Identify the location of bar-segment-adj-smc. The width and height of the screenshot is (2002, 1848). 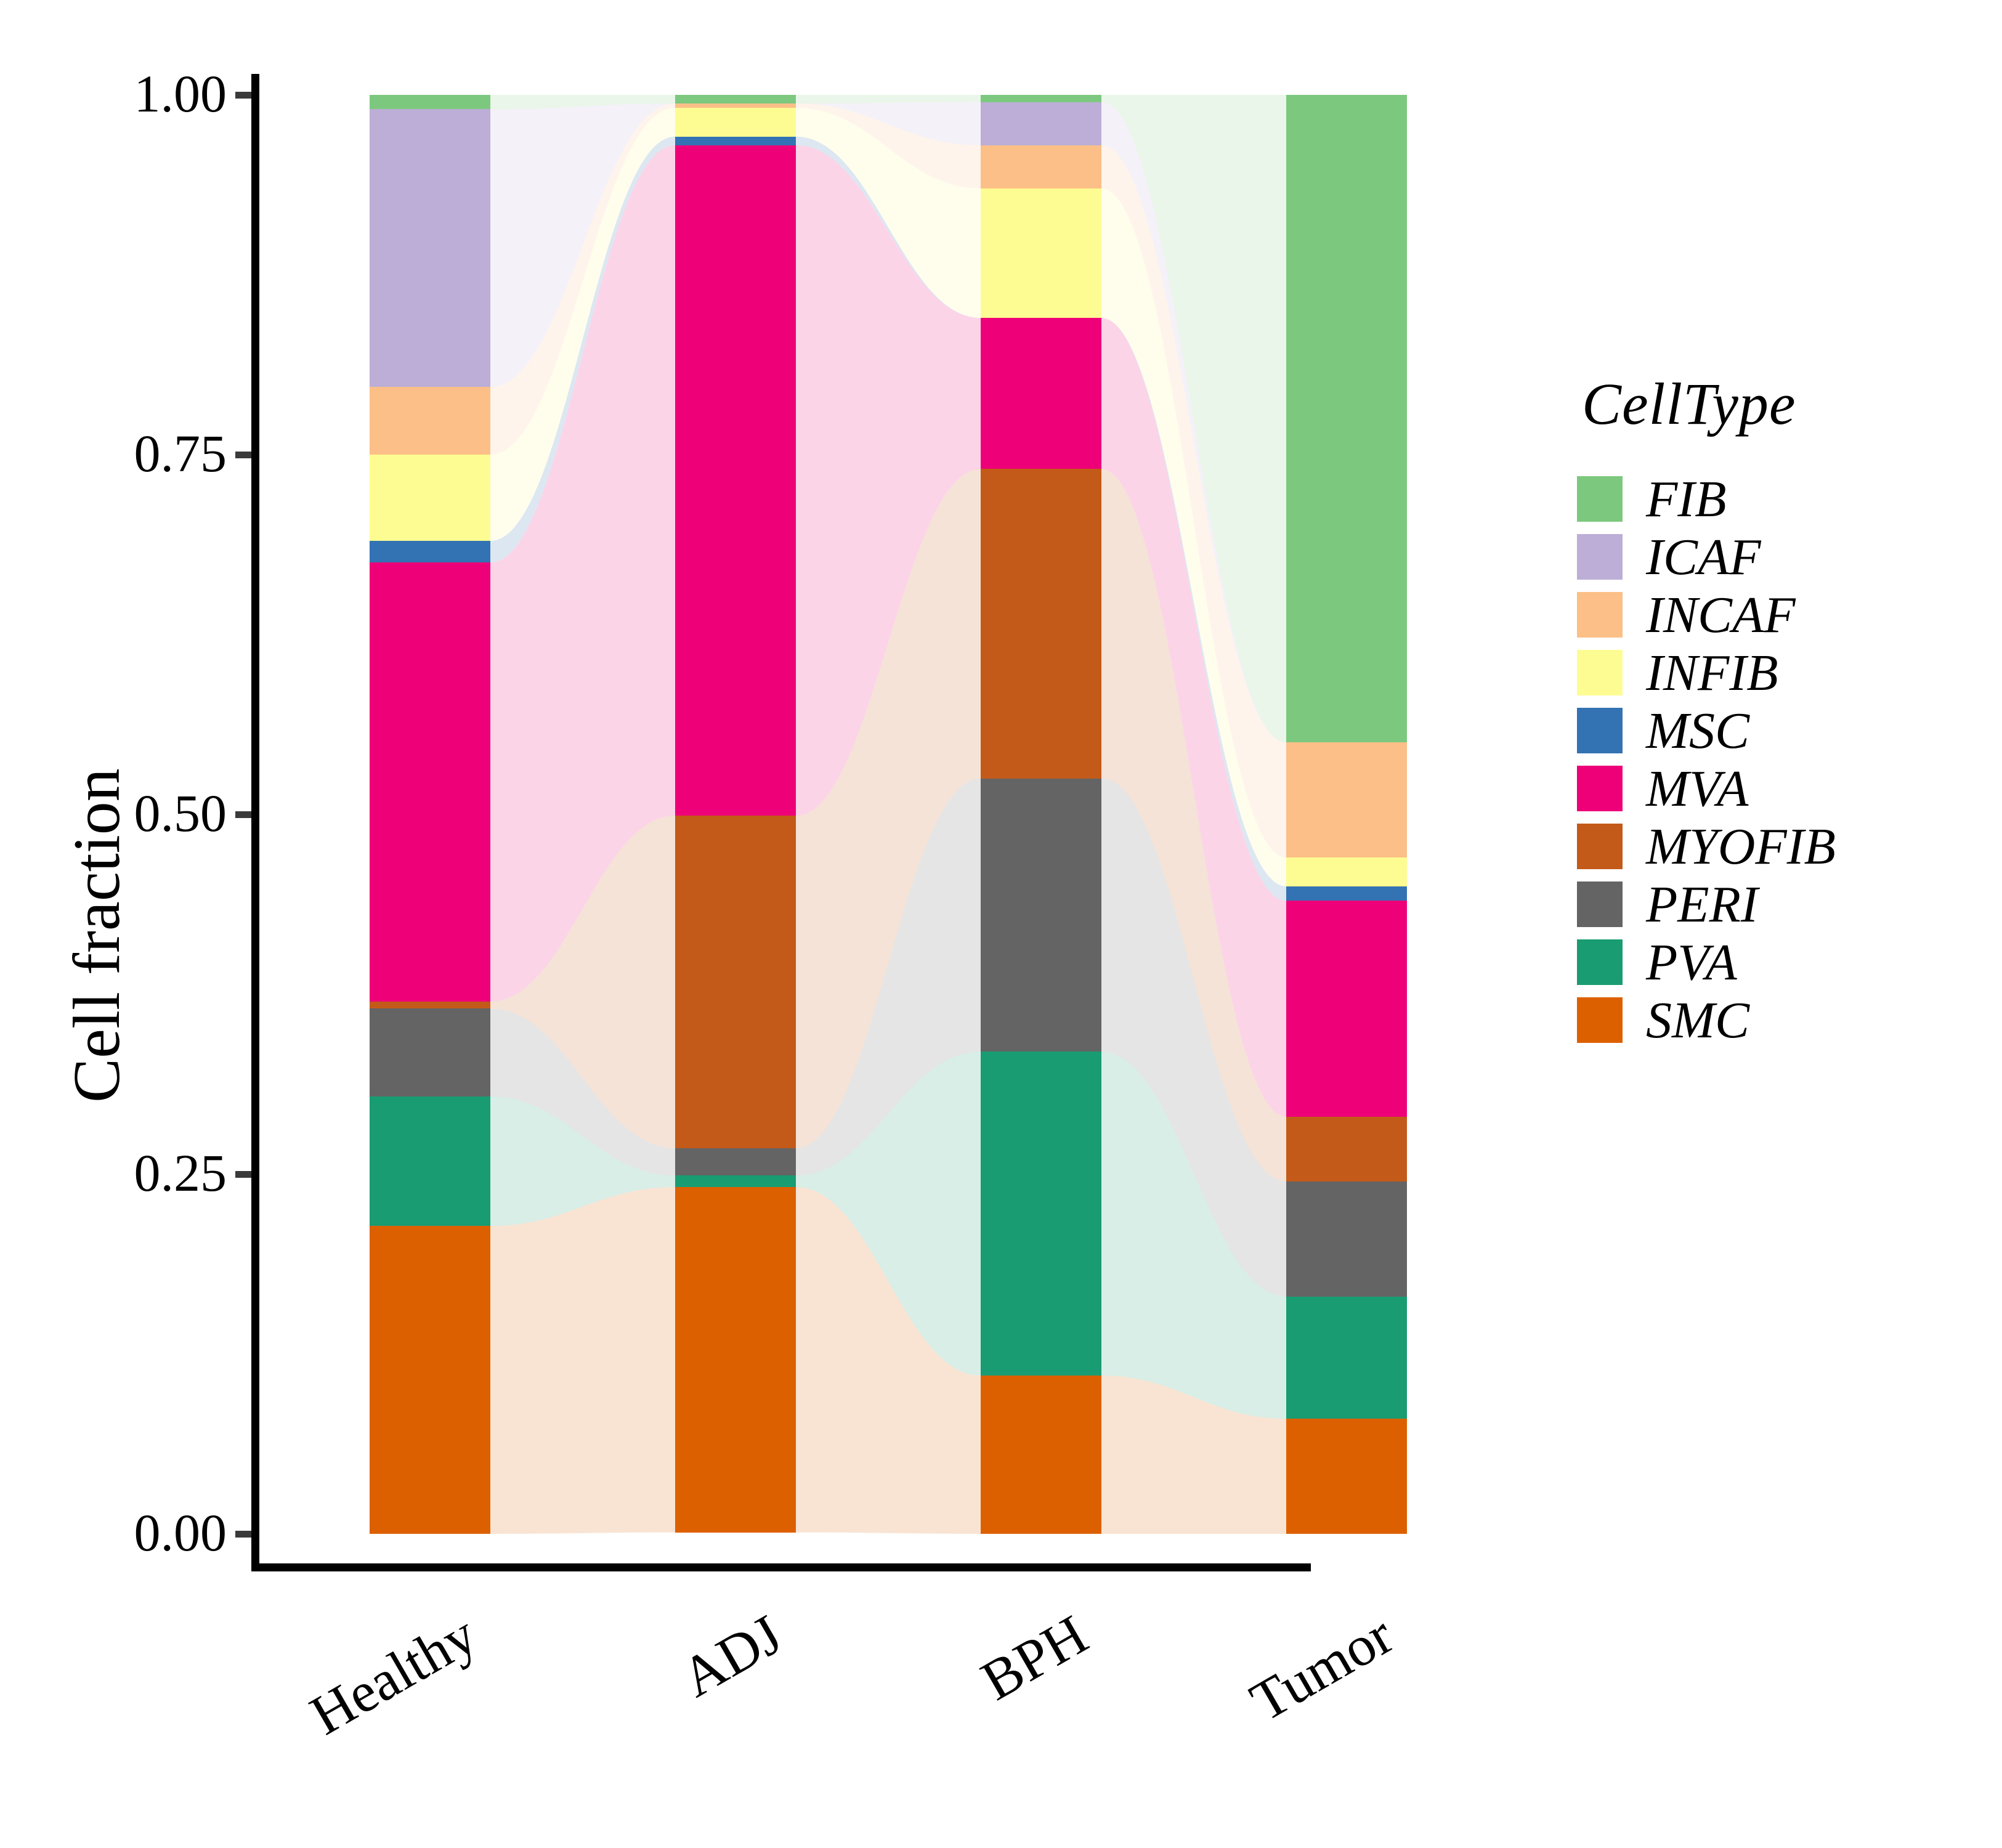
(735, 1360).